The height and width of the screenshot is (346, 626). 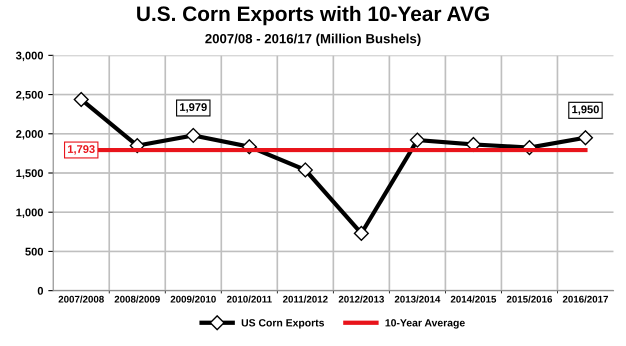 What do you see at coordinates (313, 16) in the screenshot?
I see `chart-title: U.S. Corn Exports with 10-Year AVG` at bounding box center [313, 16].